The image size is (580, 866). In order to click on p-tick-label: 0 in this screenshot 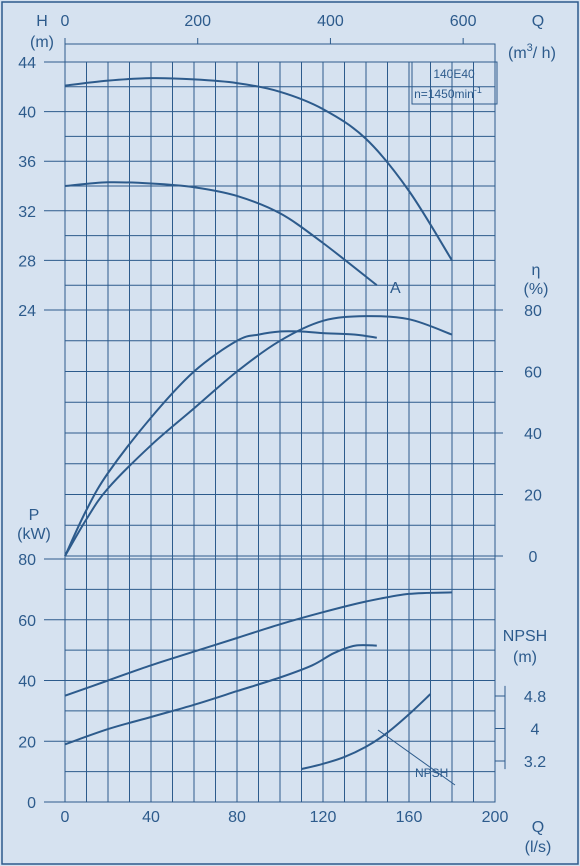, I will do `click(31, 803)`.